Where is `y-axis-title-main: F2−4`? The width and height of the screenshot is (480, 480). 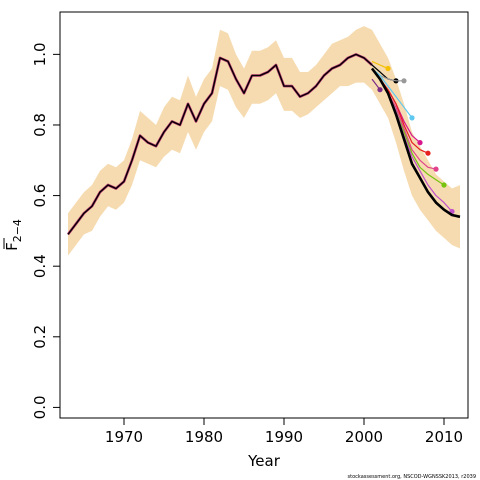 y-axis-title-main: F2−4 is located at coordinates (13, 235).